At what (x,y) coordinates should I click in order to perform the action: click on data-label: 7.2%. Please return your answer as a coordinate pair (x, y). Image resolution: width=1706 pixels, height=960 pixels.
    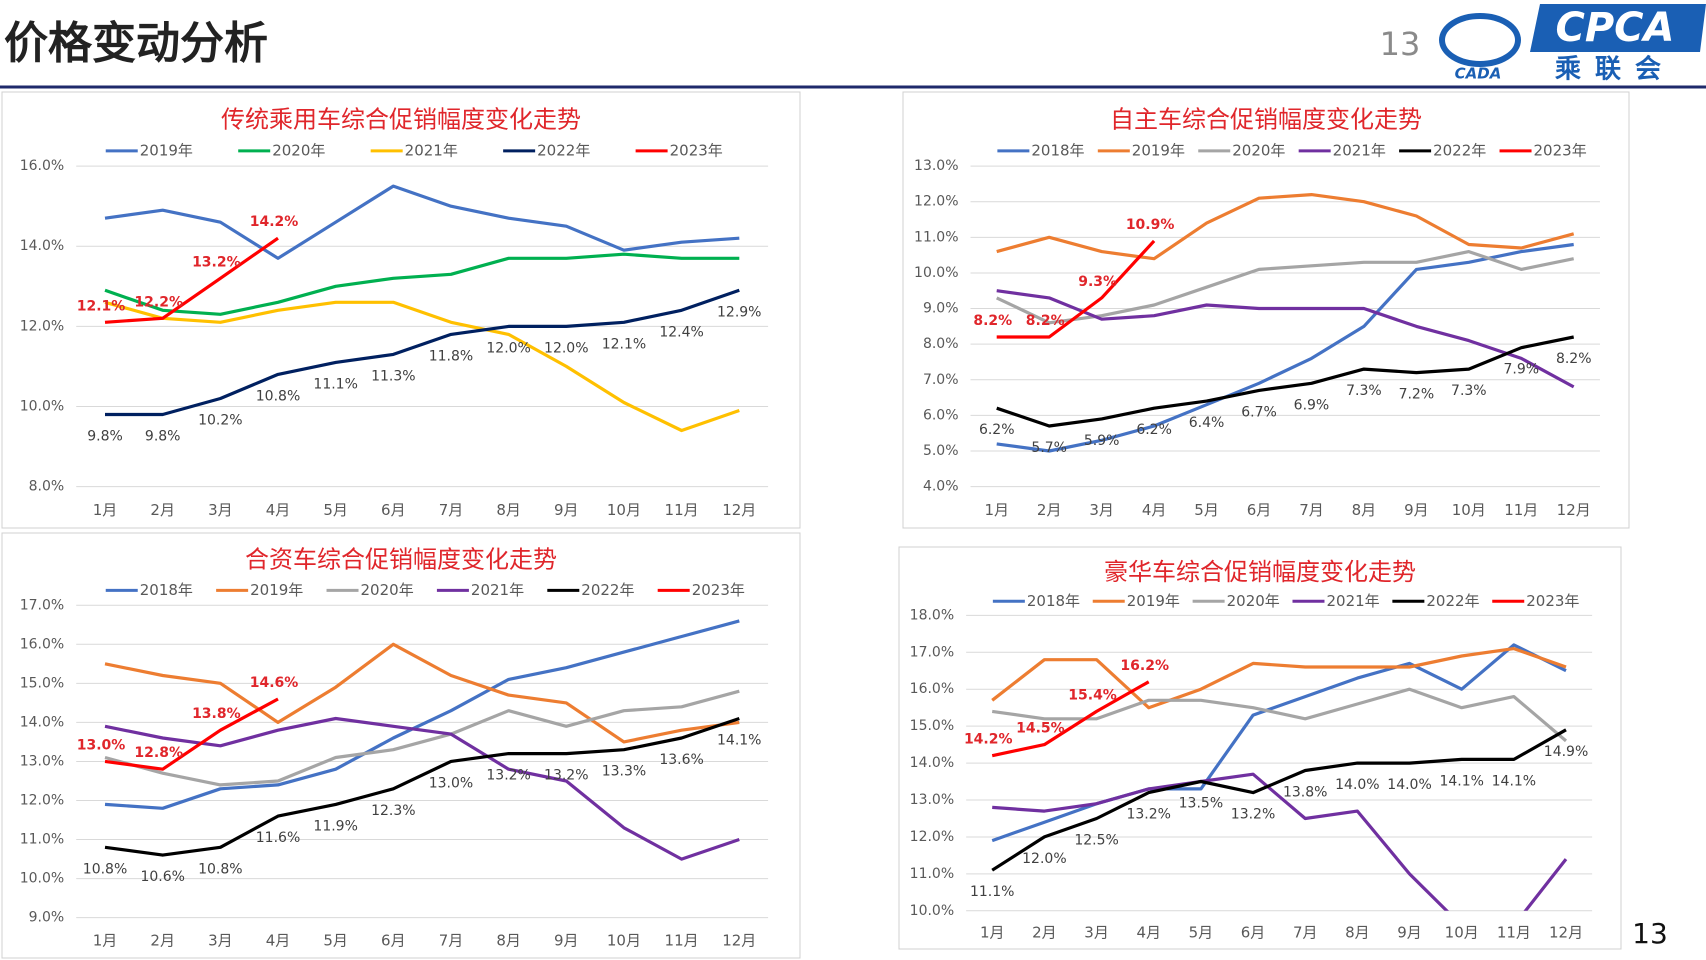
    Looking at the image, I should click on (1417, 395).